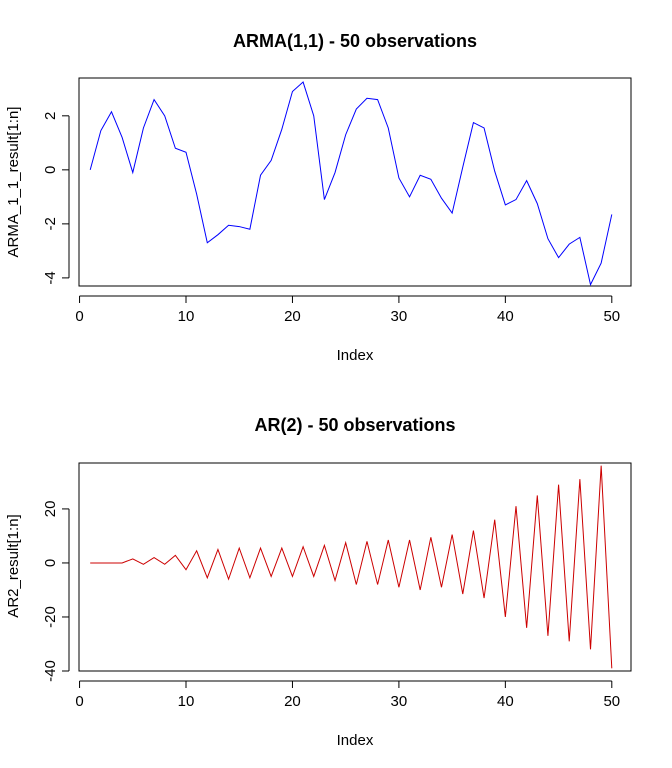 This screenshot has width=672, height=768. I want to click on ar2-x-tick-label: 10, so click(186, 701).